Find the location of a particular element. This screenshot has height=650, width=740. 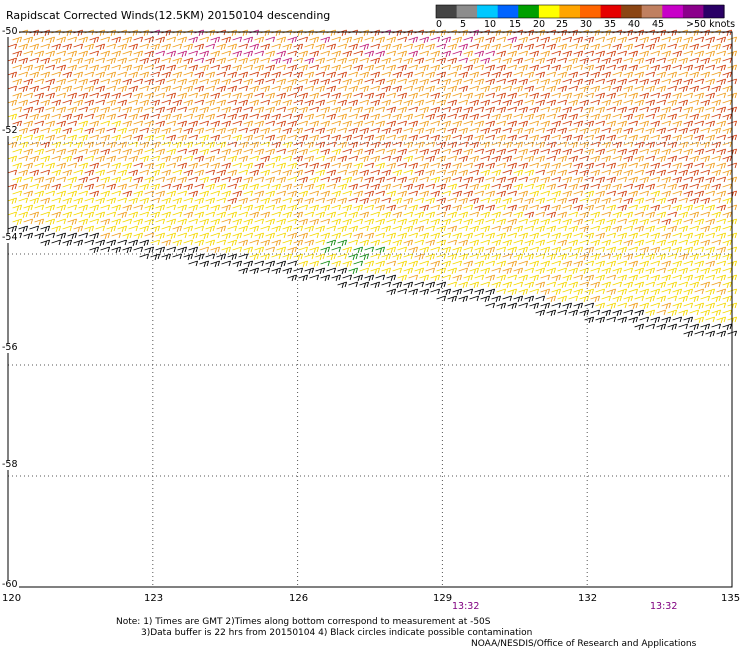

lat-label-56s: -56 is located at coordinates (10, 347).